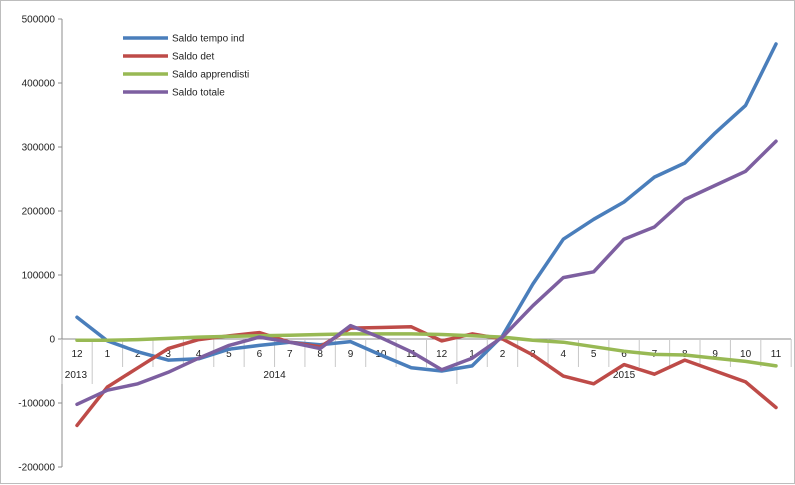 Image resolution: width=795 pixels, height=485 pixels. I want to click on y-tick-label: 100000, so click(39, 276).